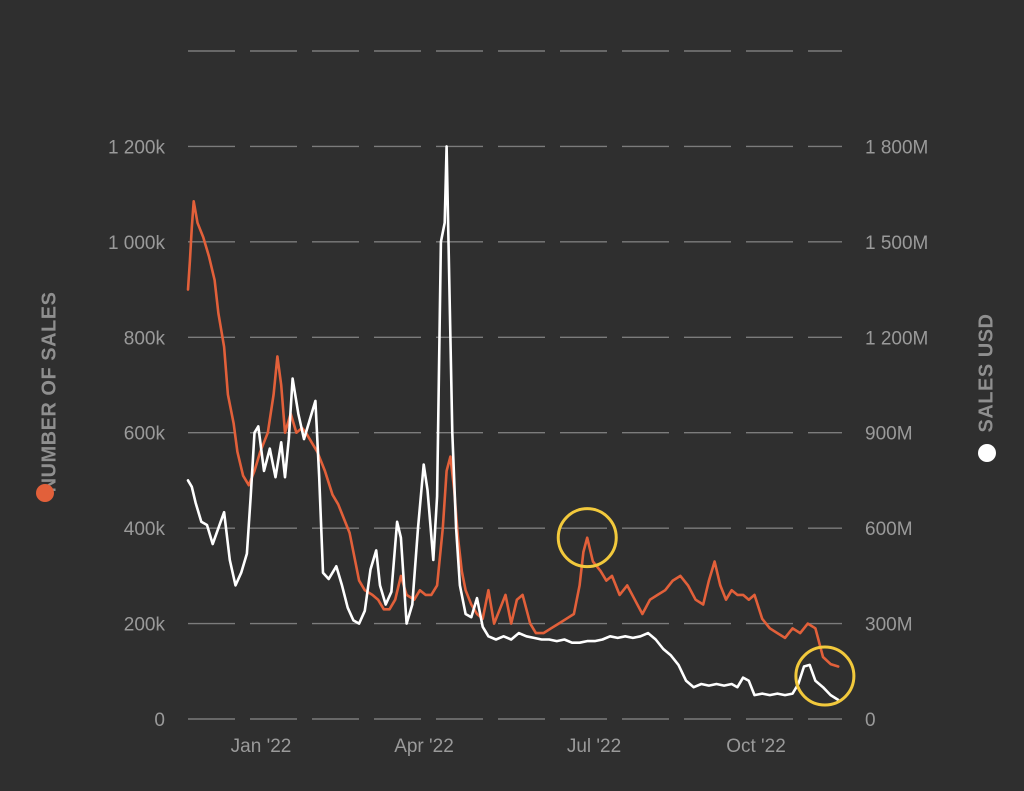 The height and width of the screenshot is (791, 1024). I want to click on left-y-tick-label: 1 200k, so click(137, 147).